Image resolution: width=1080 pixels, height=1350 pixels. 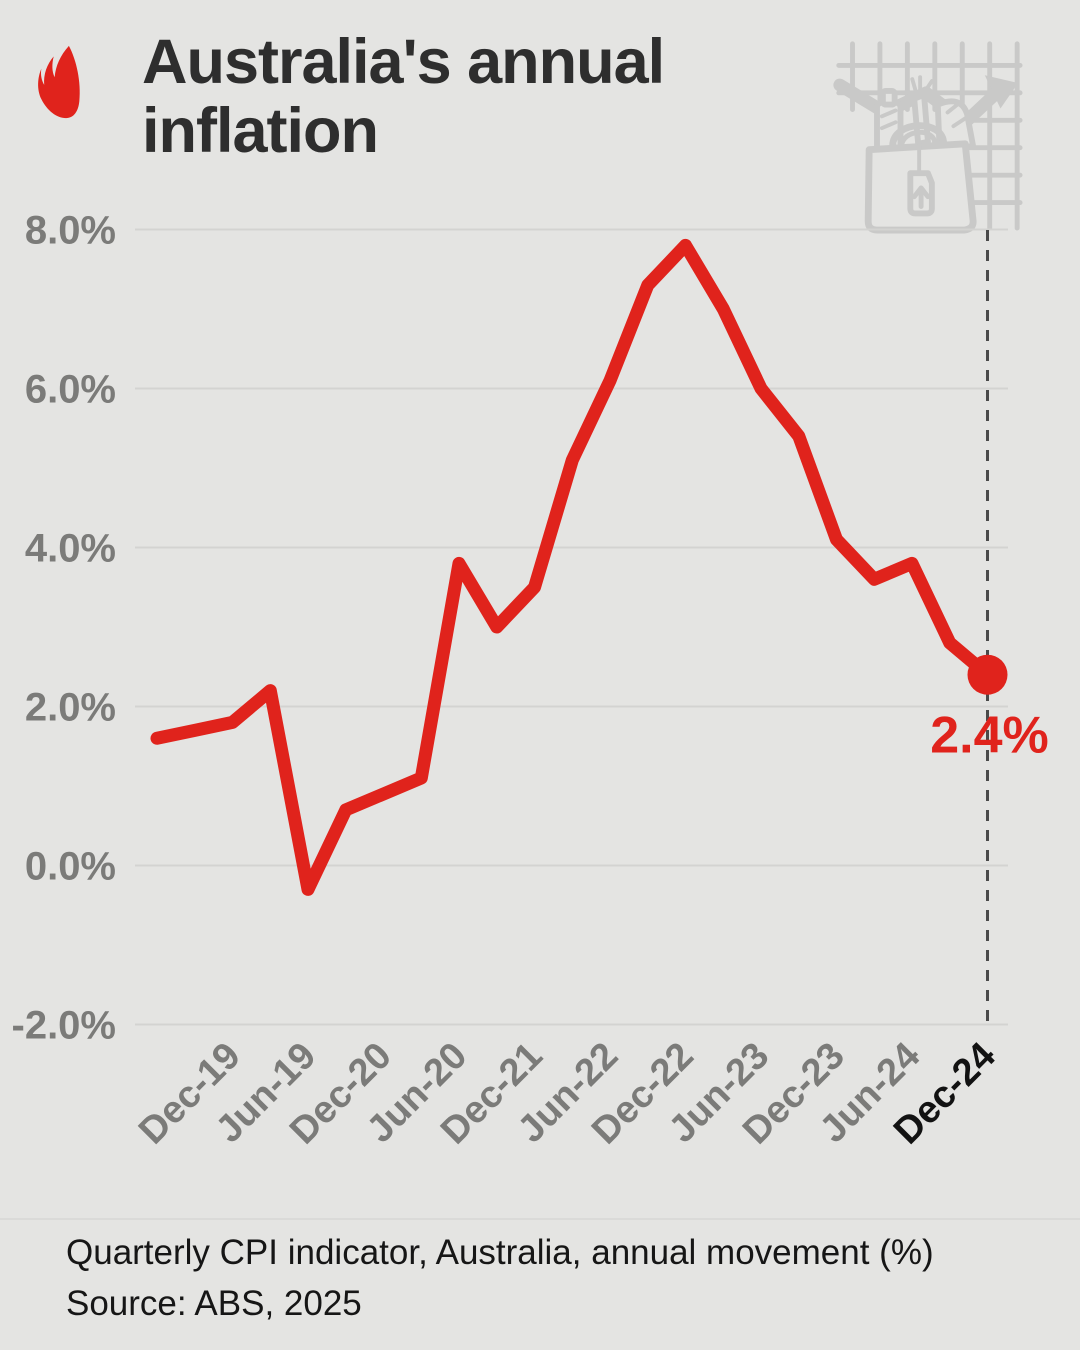 What do you see at coordinates (70, 867) in the screenshot?
I see `y-axis-tick-label: 0.0%` at bounding box center [70, 867].